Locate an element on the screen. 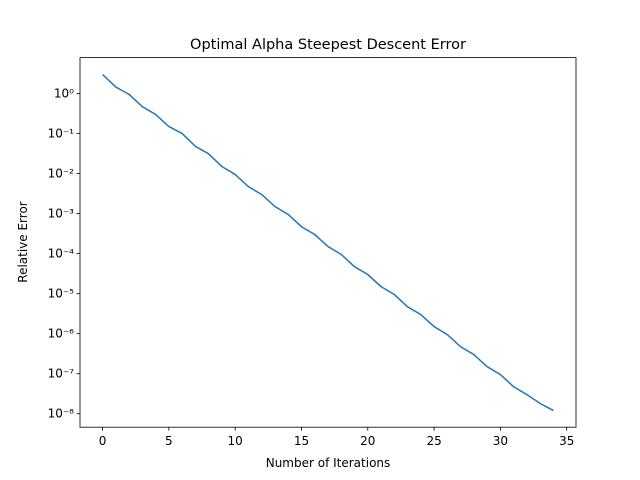 The image size is (640, 480). y-tick-label: 10⁻³ is located at coordinates (61, 214).